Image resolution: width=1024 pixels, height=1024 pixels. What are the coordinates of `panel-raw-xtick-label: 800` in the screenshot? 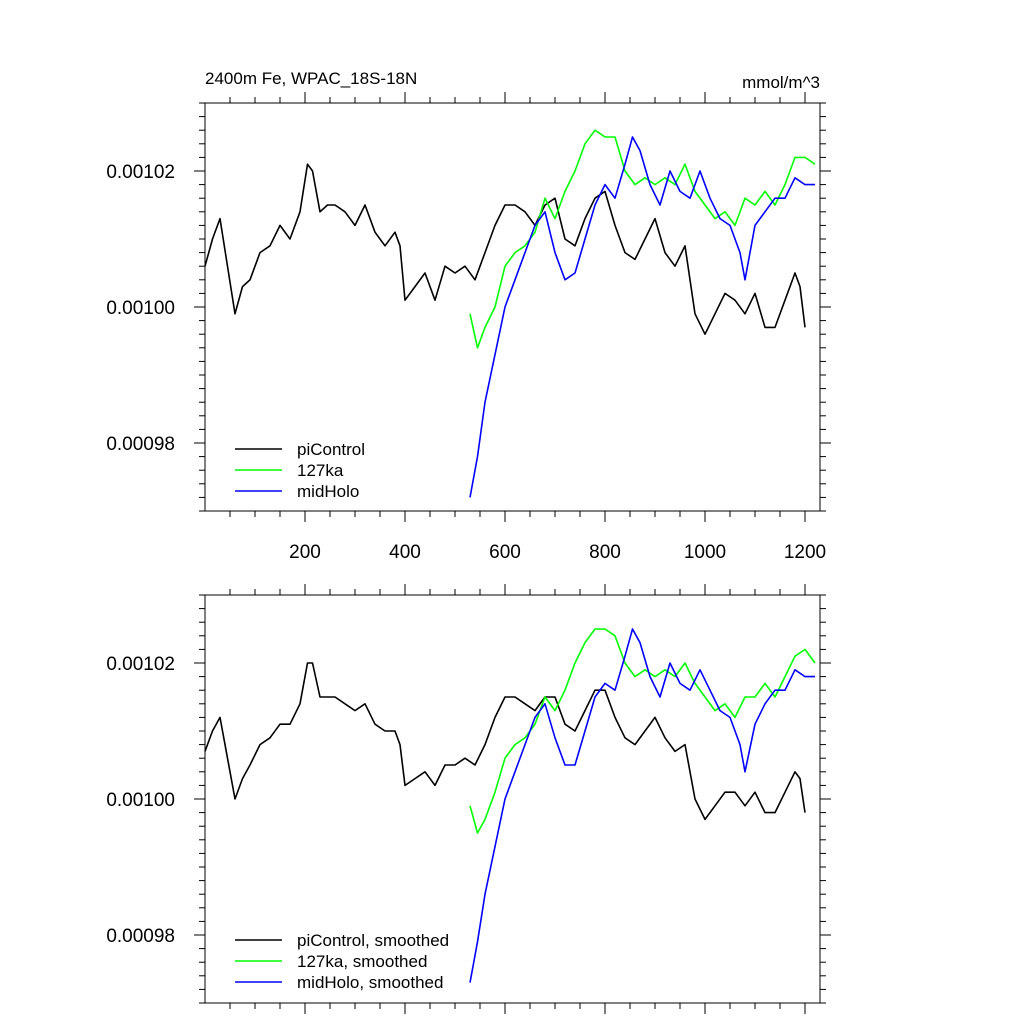 It's located at (605, 552).